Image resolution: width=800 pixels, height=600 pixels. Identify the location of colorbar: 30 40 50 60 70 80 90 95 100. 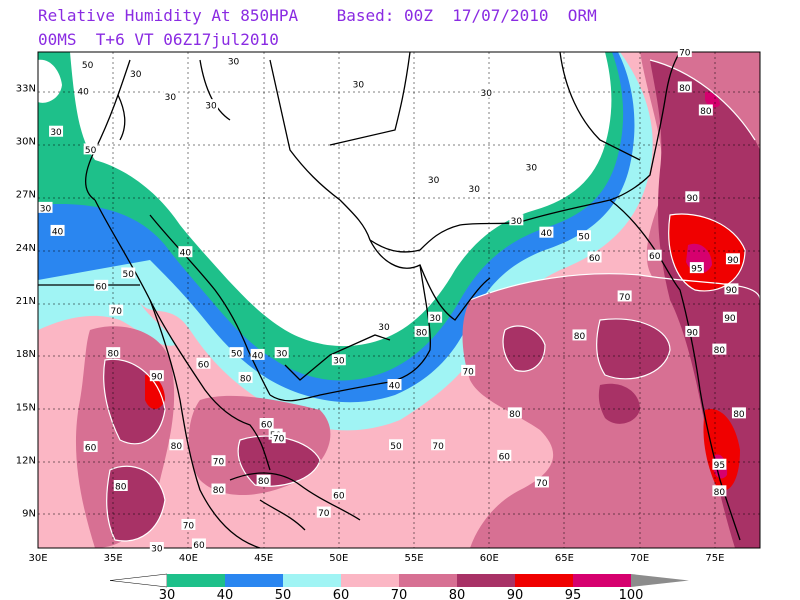
(399, 586).